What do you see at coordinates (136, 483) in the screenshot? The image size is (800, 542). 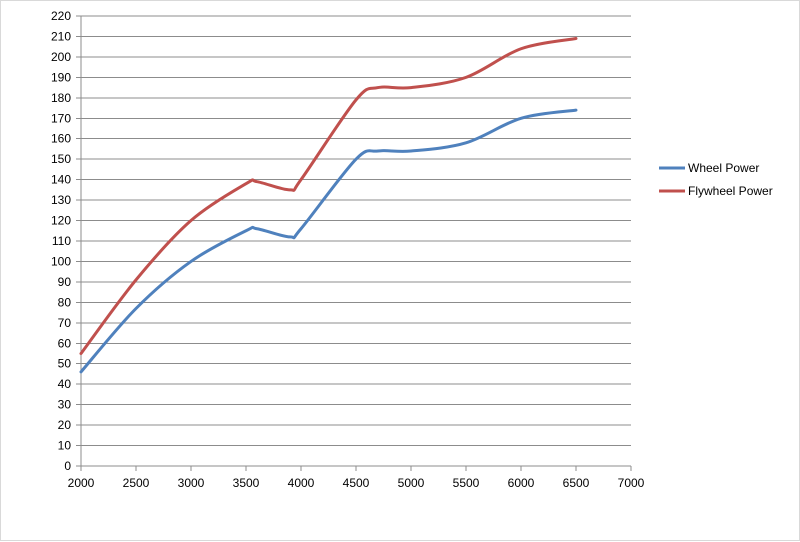 I see `x-tick-label: 2500` at bounding box center [136, 483].